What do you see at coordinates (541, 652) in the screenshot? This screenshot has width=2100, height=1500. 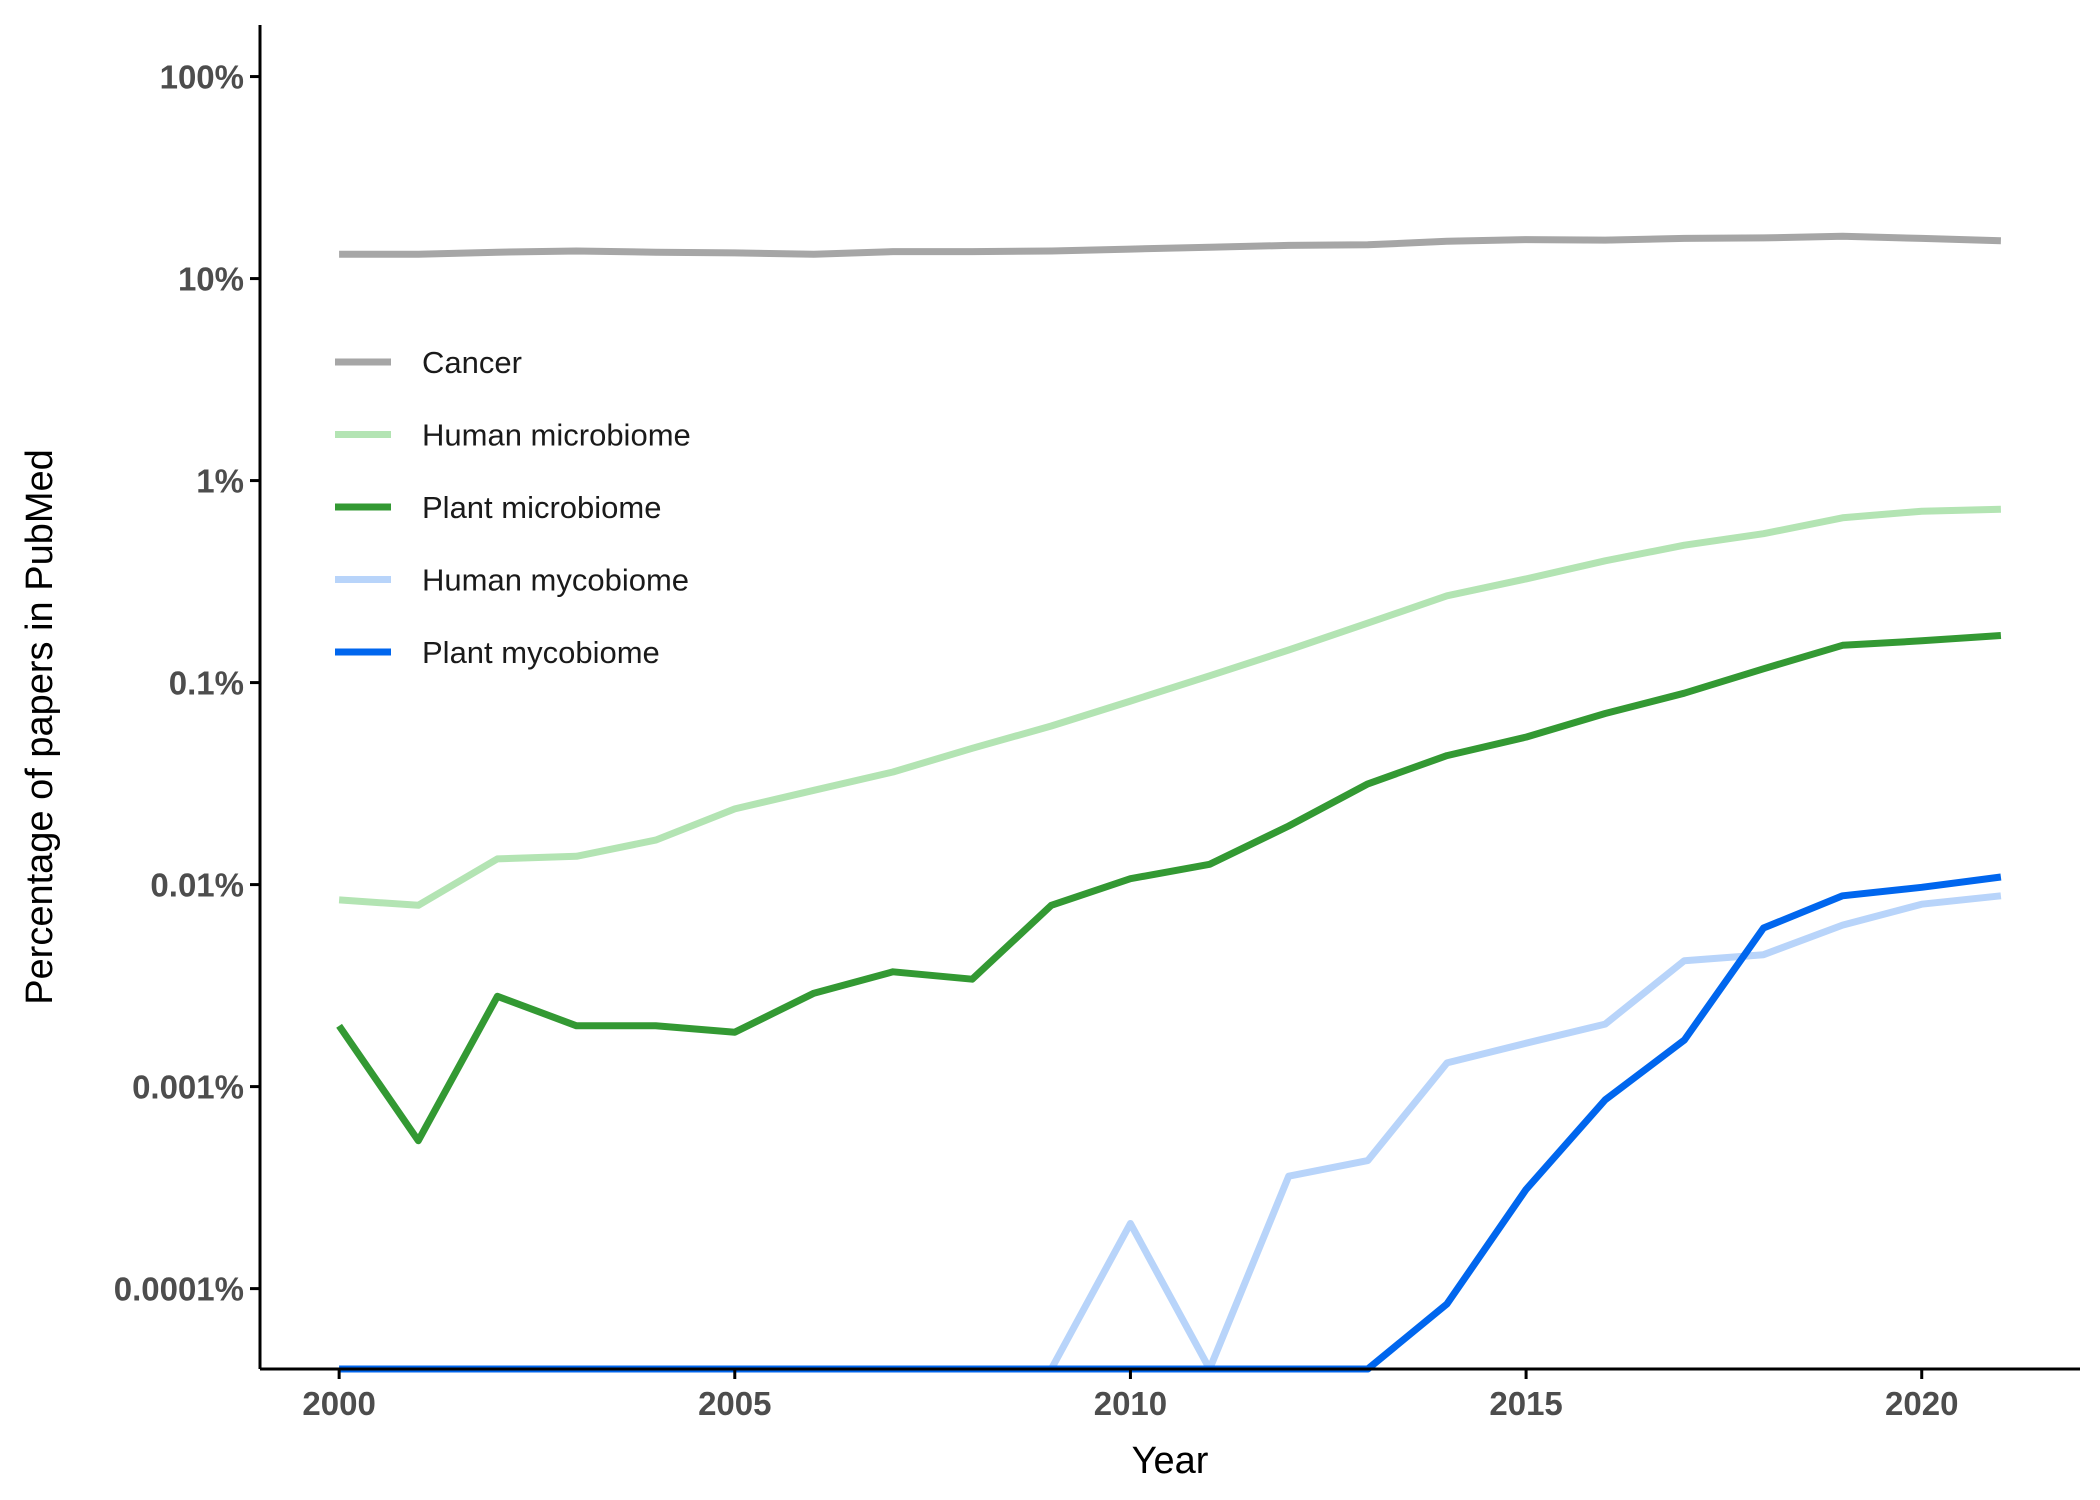 I see `legend-label-plant-mycobiome: Plant mycobiome` at bounding box center [541, 652].